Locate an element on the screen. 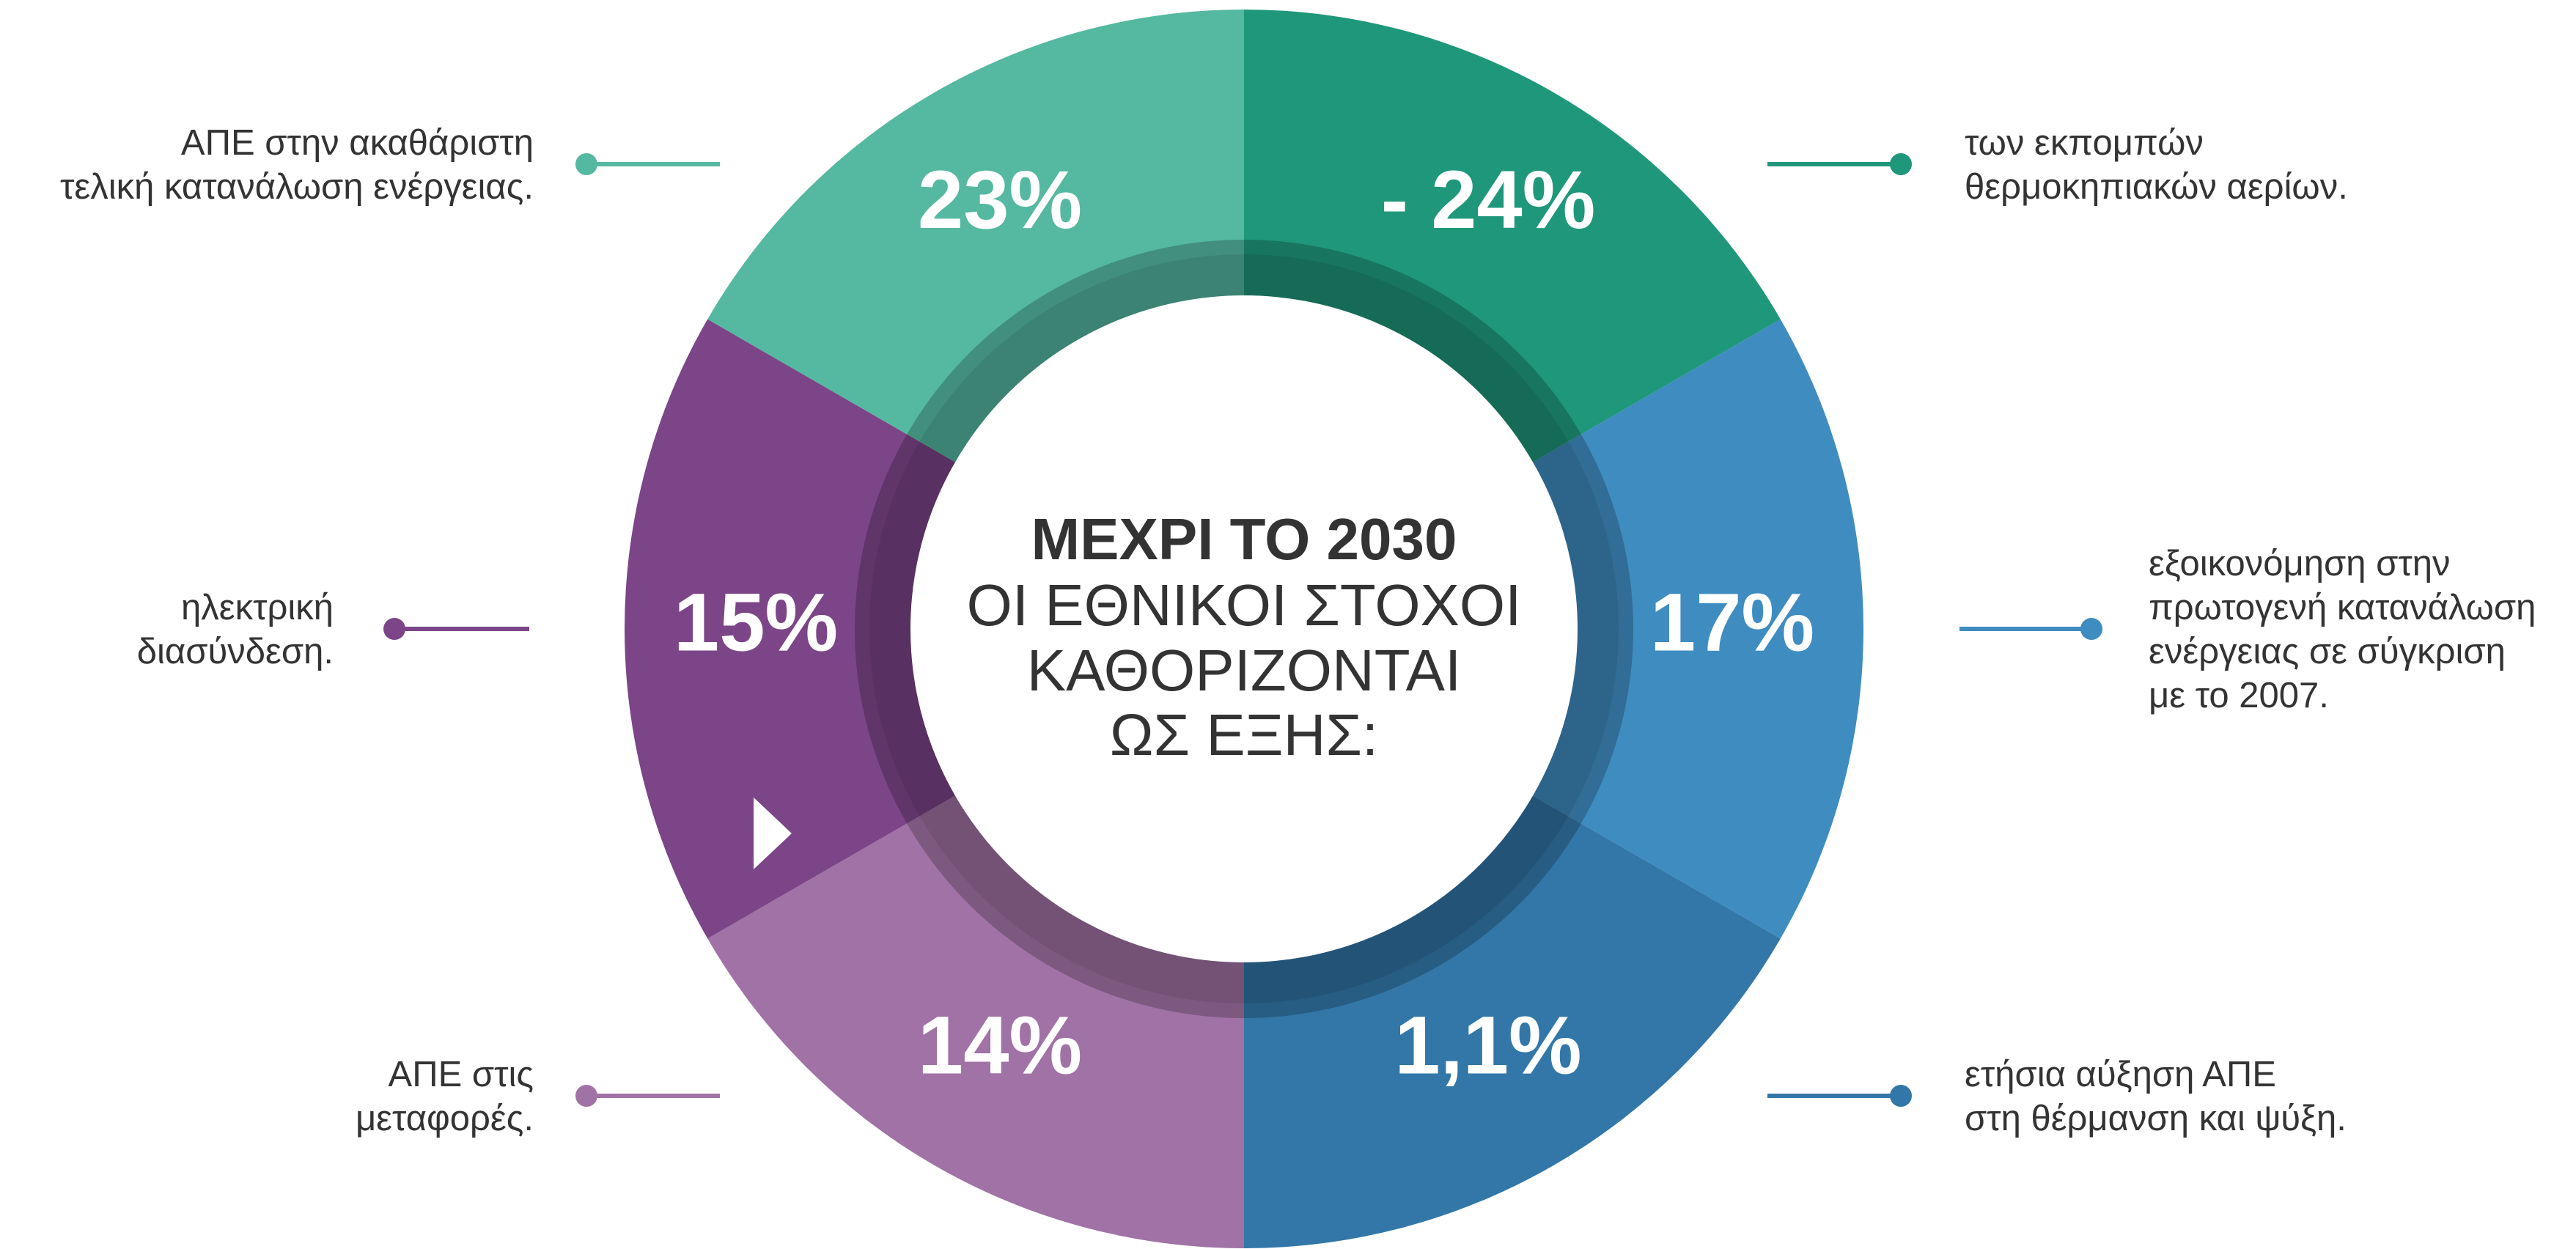 This screenshot has width=2576, height=1249. description: ηλεκτρική διασύνδεση. is located at coordinates (235, 629).